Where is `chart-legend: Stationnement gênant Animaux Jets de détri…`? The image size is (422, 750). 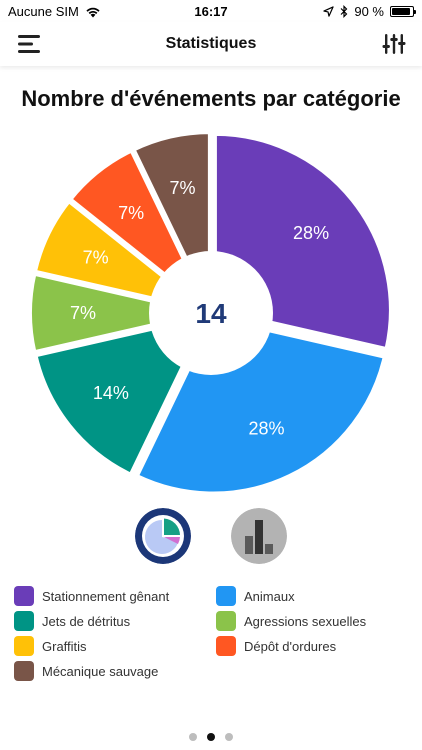
chart-legend: Stationnement gênant Animaux Jets de détri… is located at coordinates (214, 633).